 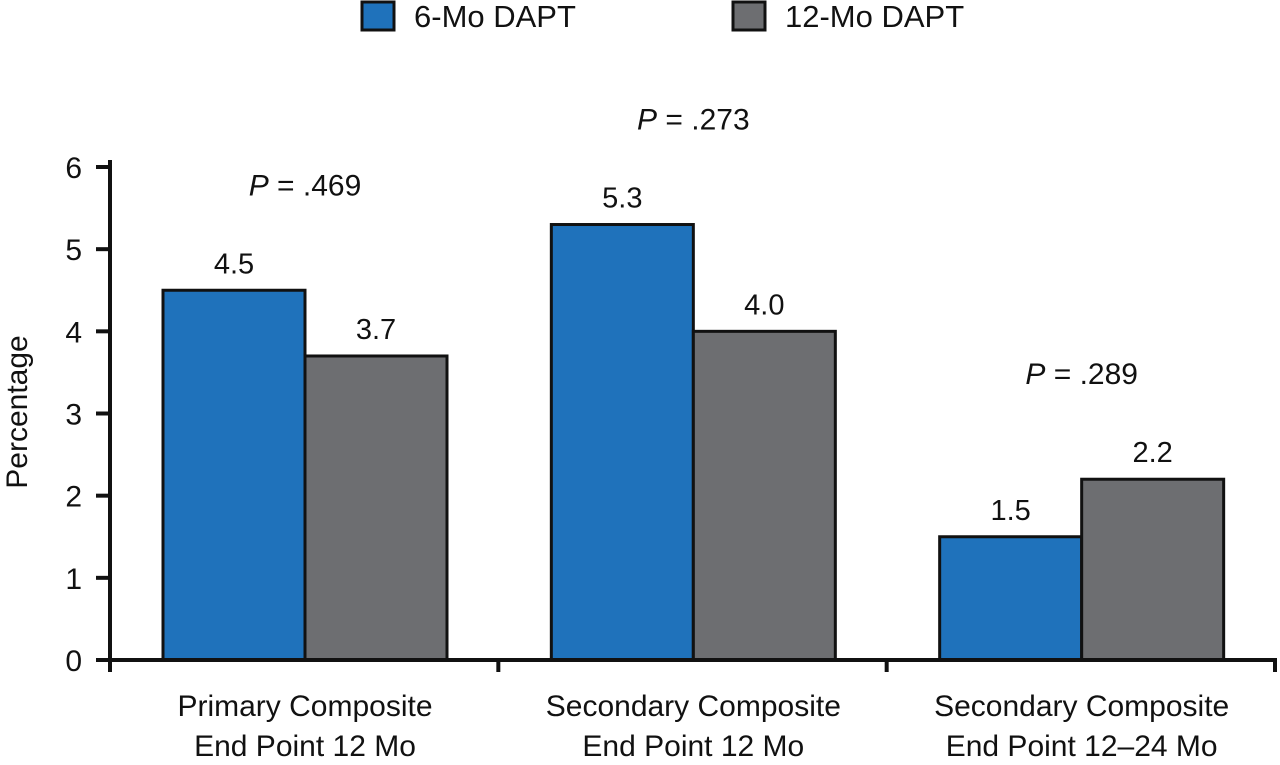 I want to click on p-value-annotation-2: P = .273, so click(x=693, y=120).